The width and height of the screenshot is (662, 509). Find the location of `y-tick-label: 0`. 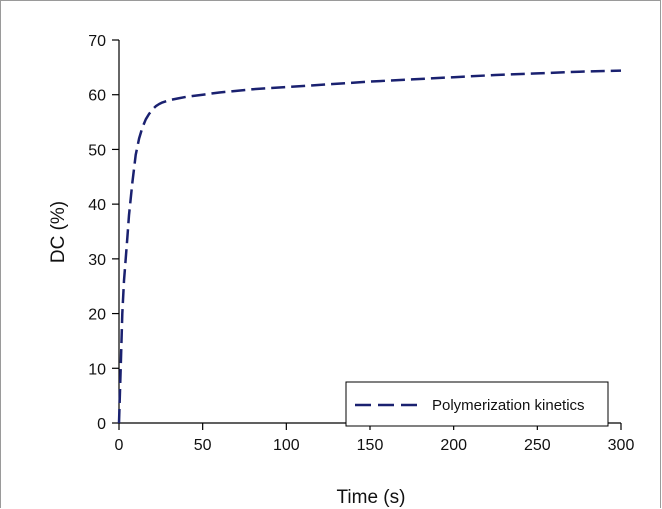

y-tick-label: 0 is located at coordinates (101, 424).